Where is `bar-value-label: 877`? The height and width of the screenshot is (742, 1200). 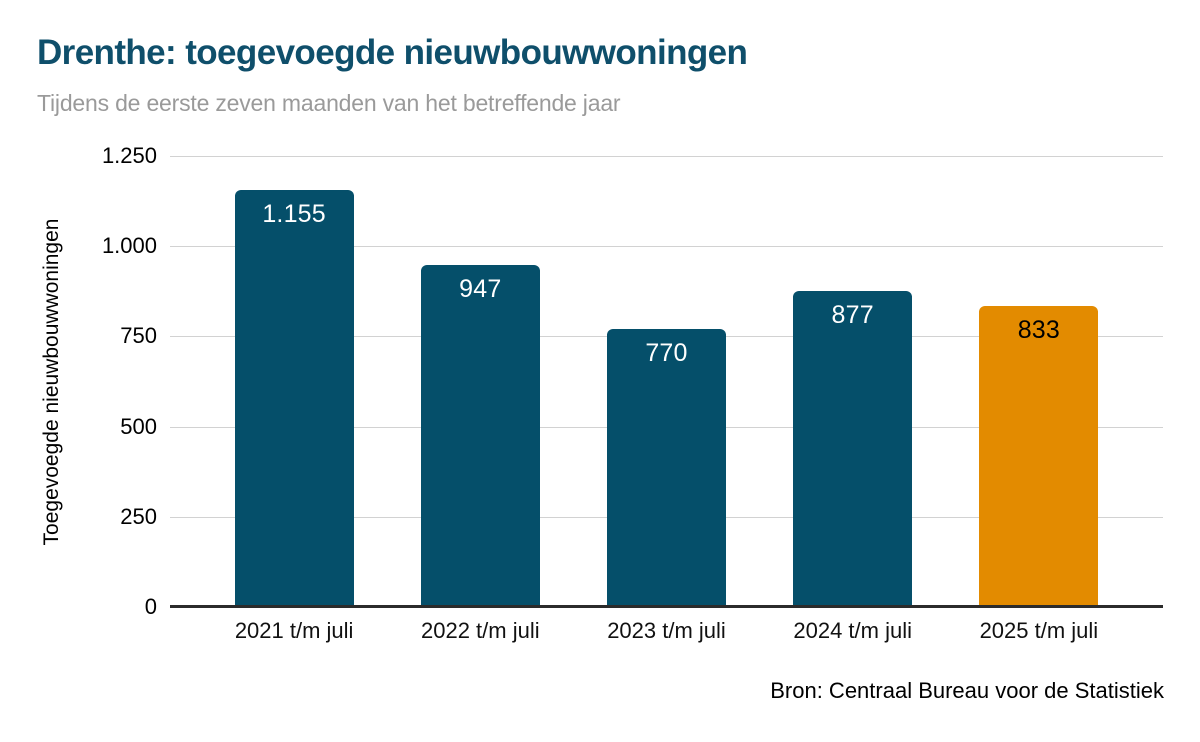 bar-value-label: 877 is located at coordinates (852, 314).